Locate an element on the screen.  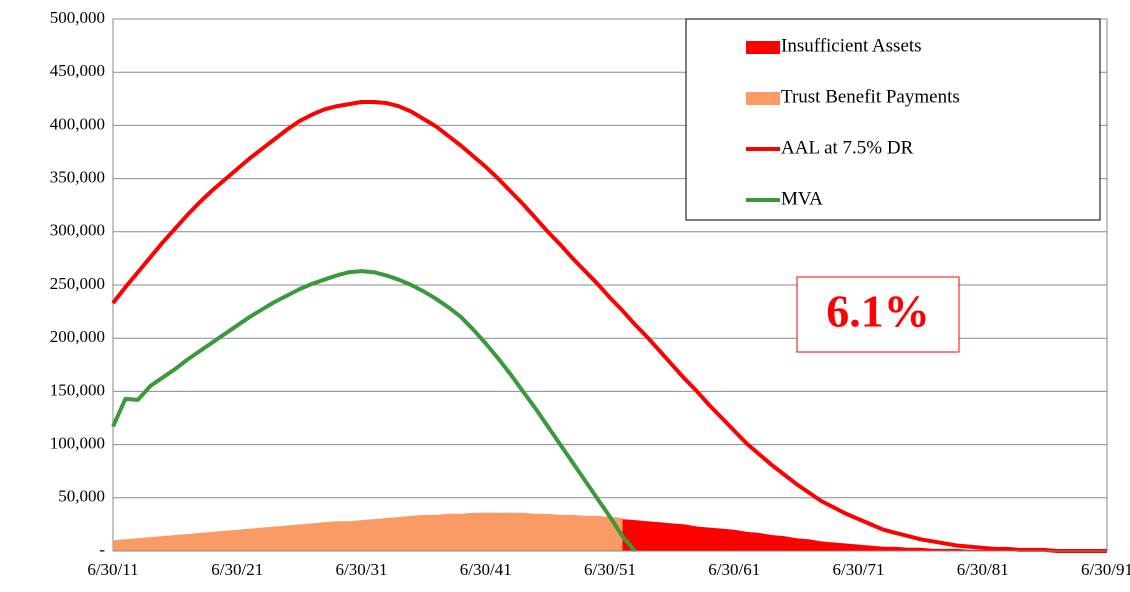
x-tick-label: 6/30/91 is located at coordinates (1105, 569).